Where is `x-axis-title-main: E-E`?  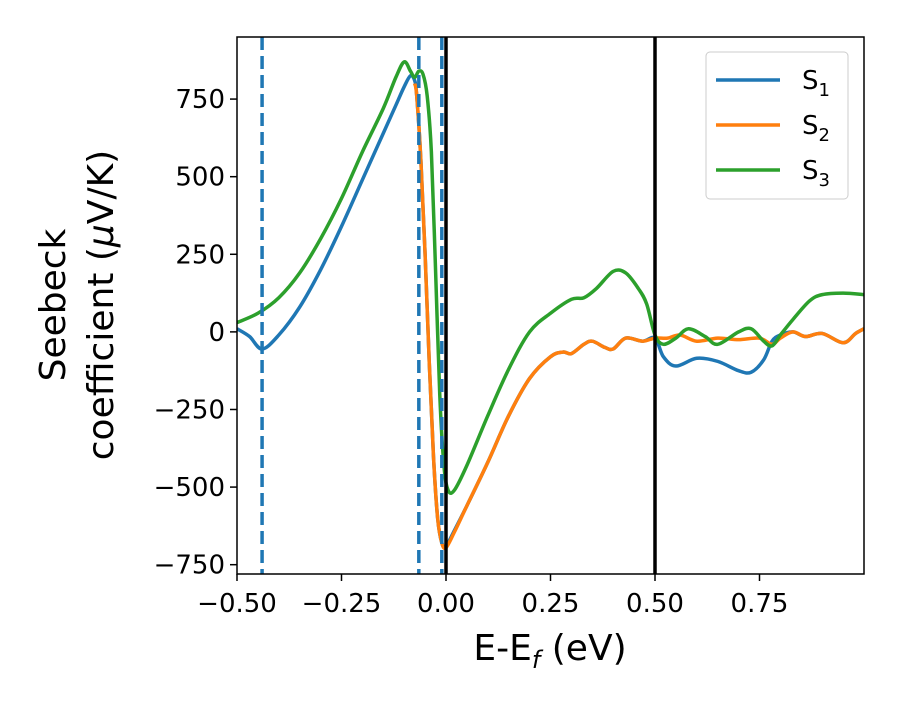
x-axis-title-main: E-E is located at coordinates (502, 648).